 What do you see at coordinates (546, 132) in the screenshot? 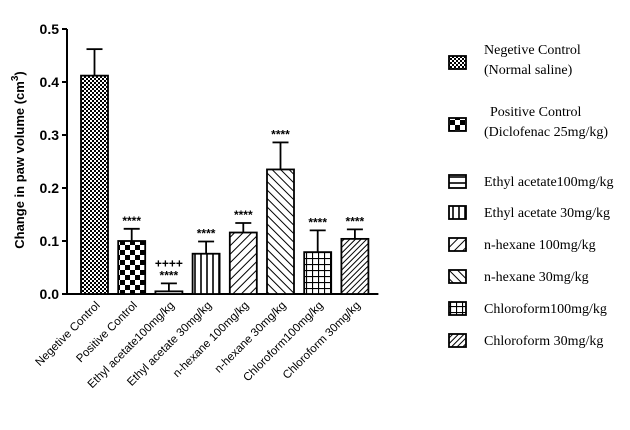
I see `legend-label: (Diclofenac 25mg/kg)` at bounding box center [546, 132].